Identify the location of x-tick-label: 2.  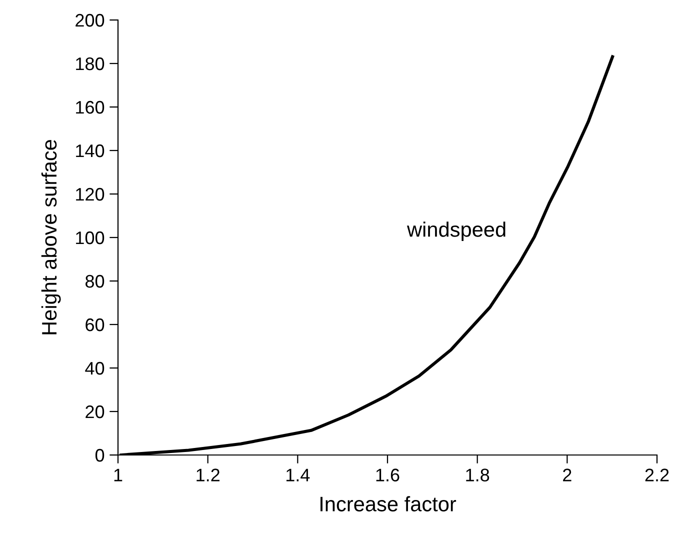
(567, 475).